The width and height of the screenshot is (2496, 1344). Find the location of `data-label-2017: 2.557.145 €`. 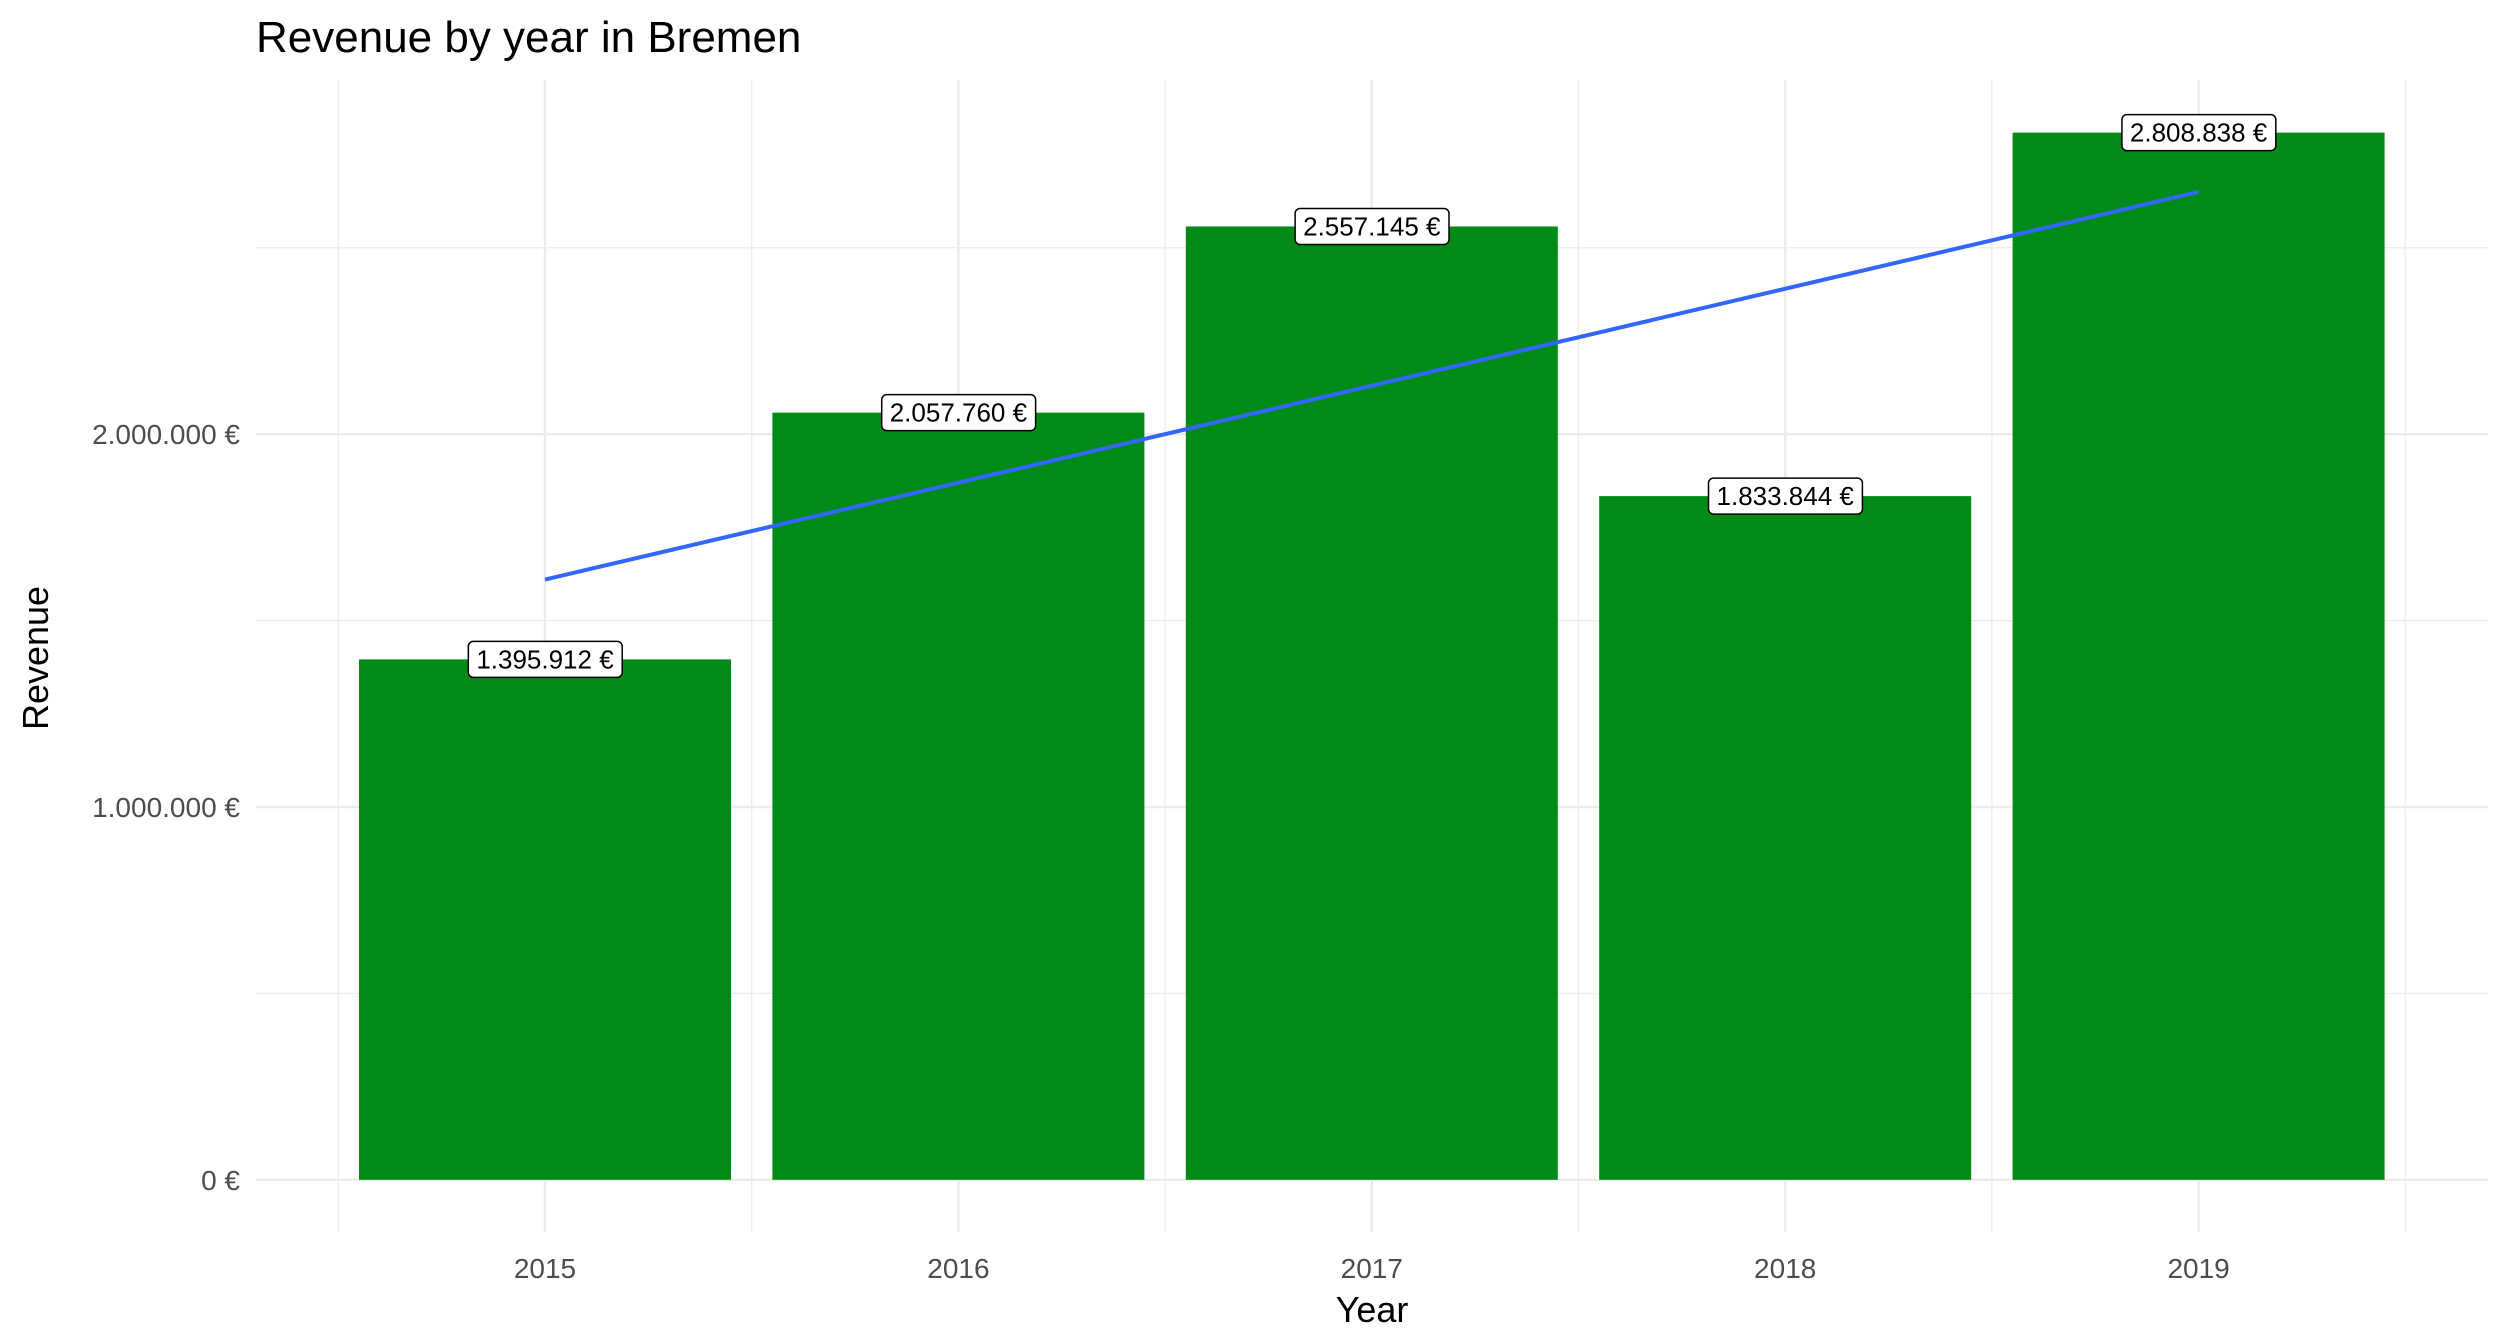

data-label-2017: 2.557.145 € is located at coordinates (1372, 226).